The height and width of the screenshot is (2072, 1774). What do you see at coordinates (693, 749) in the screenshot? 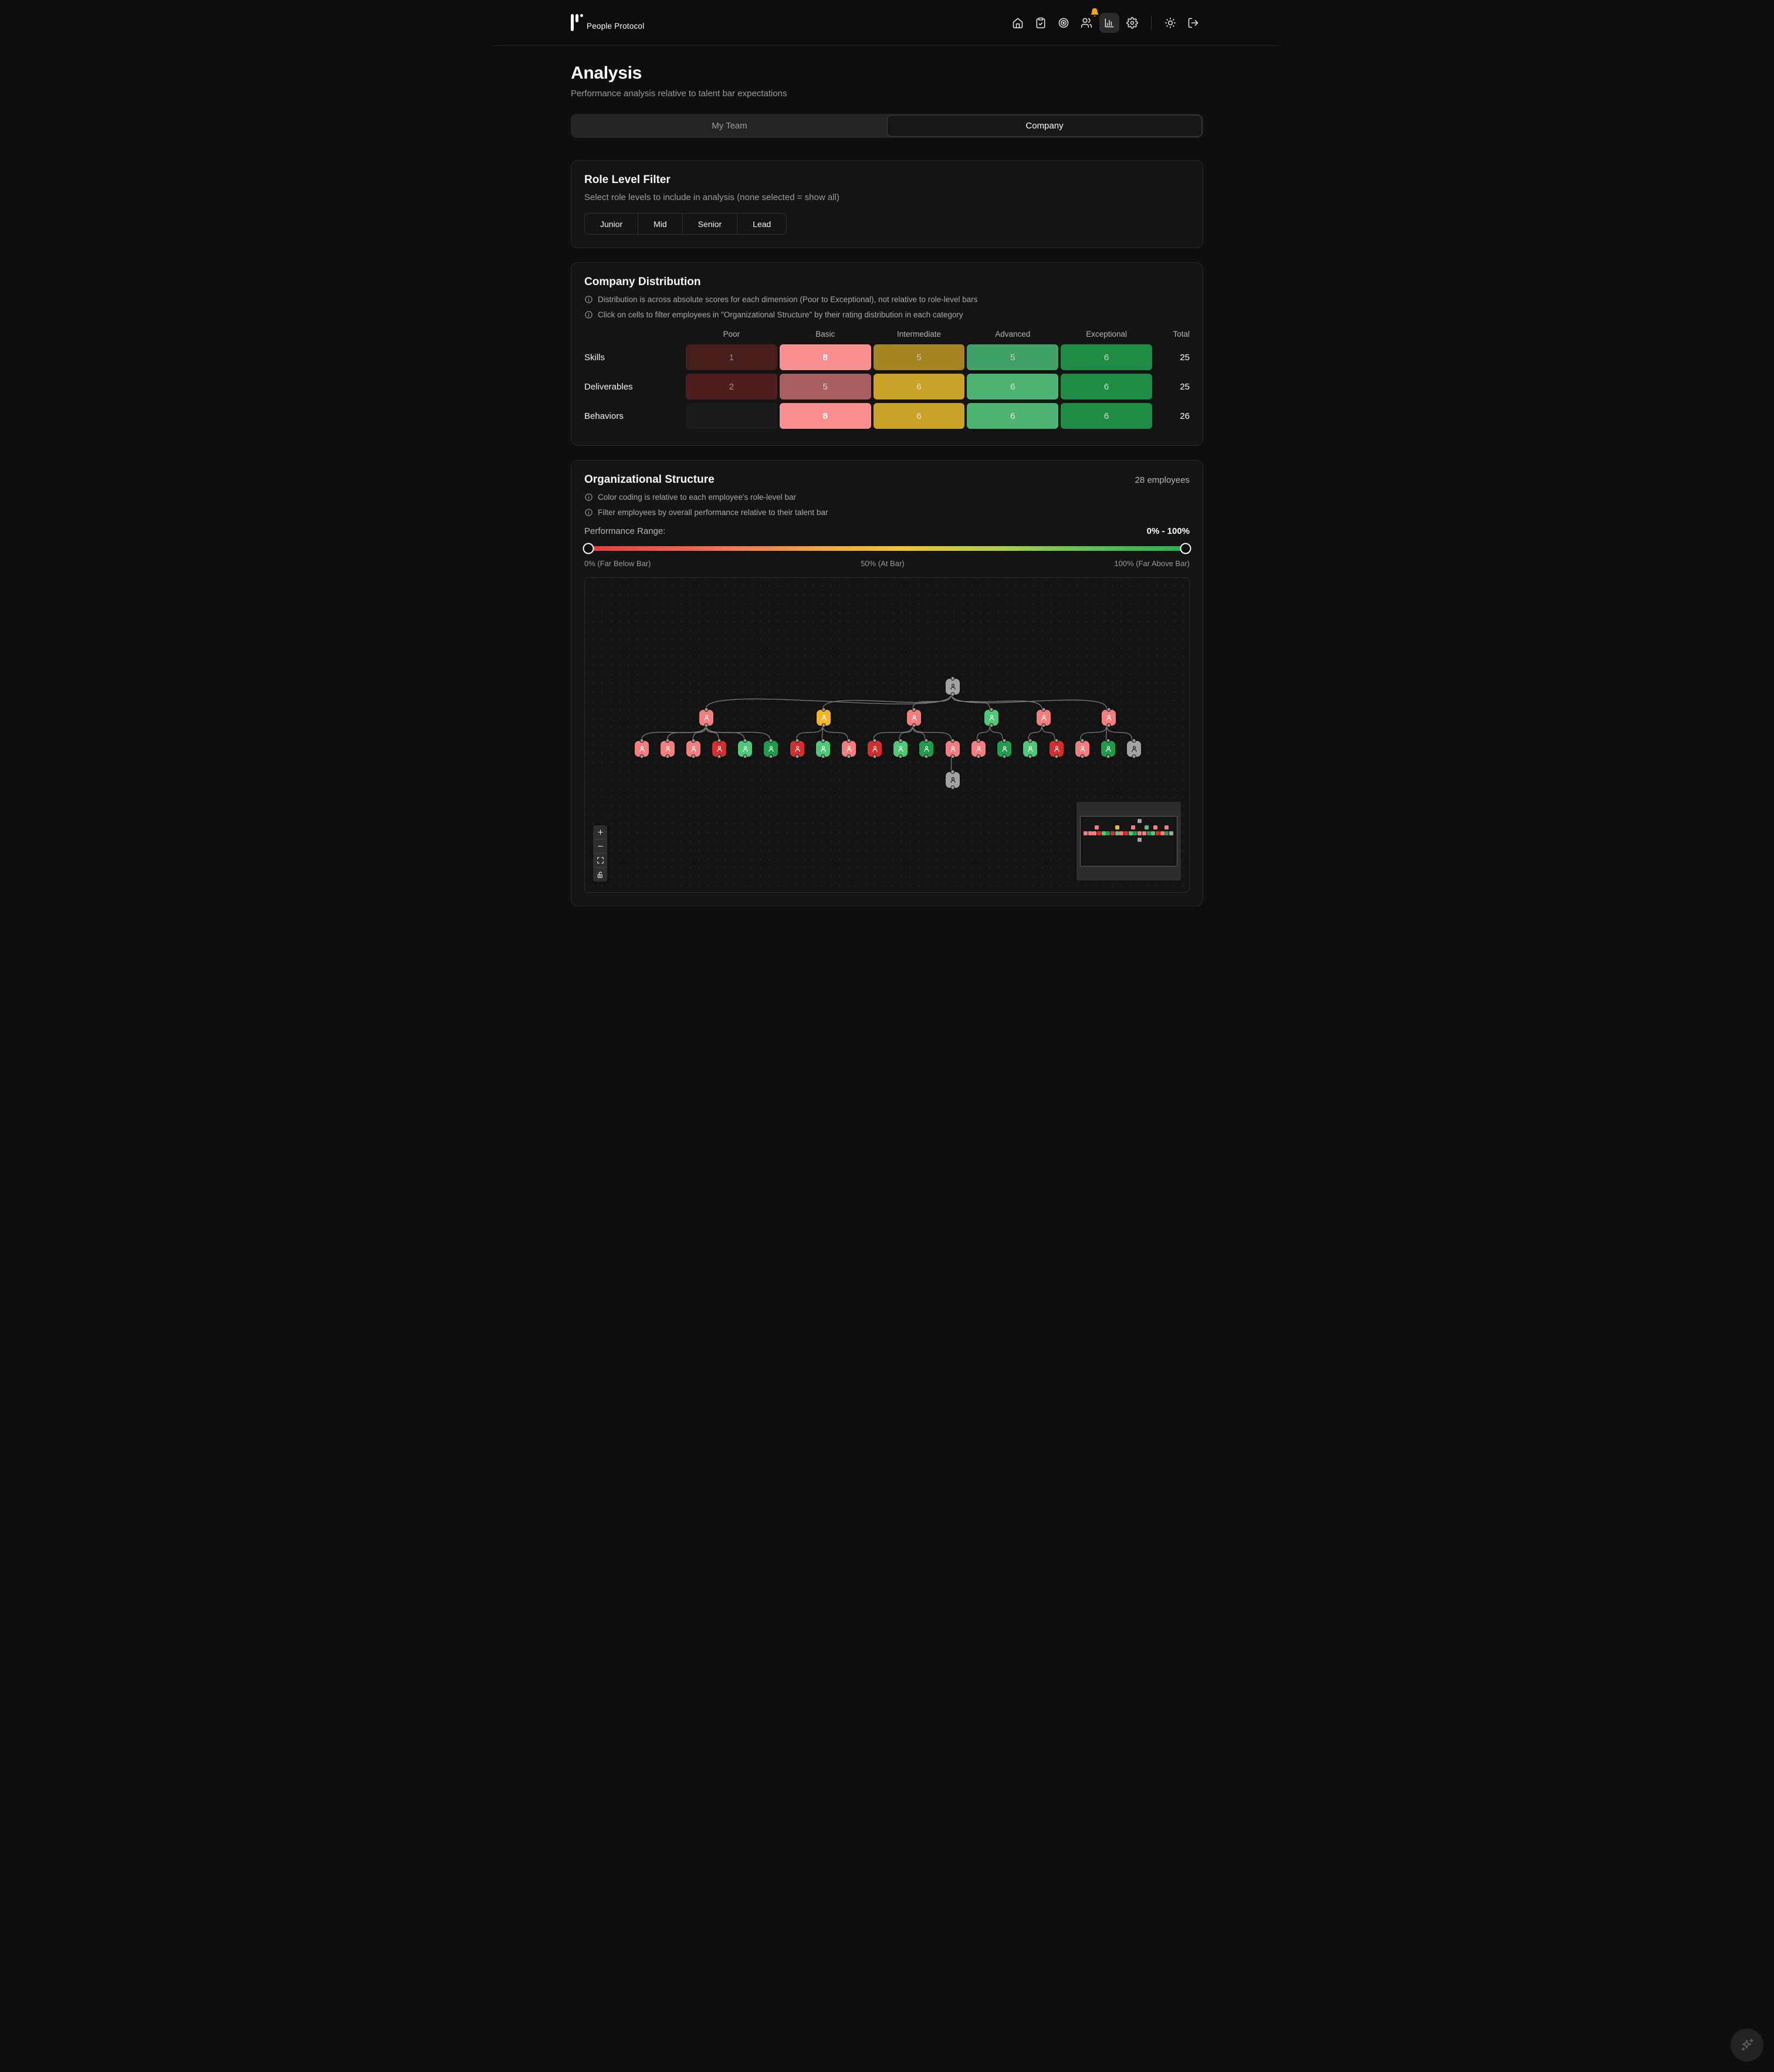
I see `org-node-e3` at bounding box center [693, 749].